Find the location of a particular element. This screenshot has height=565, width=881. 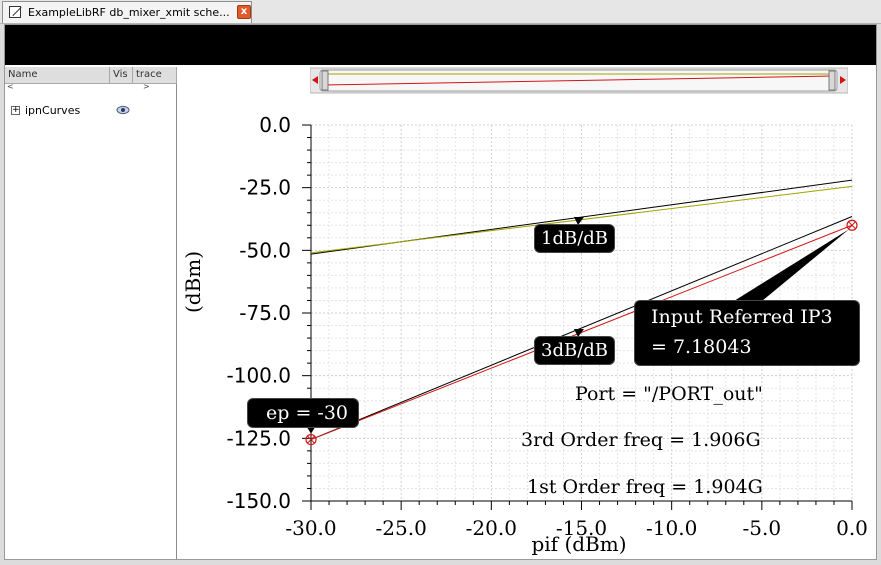

expand-icon: + is located at coordinates (15, 110).